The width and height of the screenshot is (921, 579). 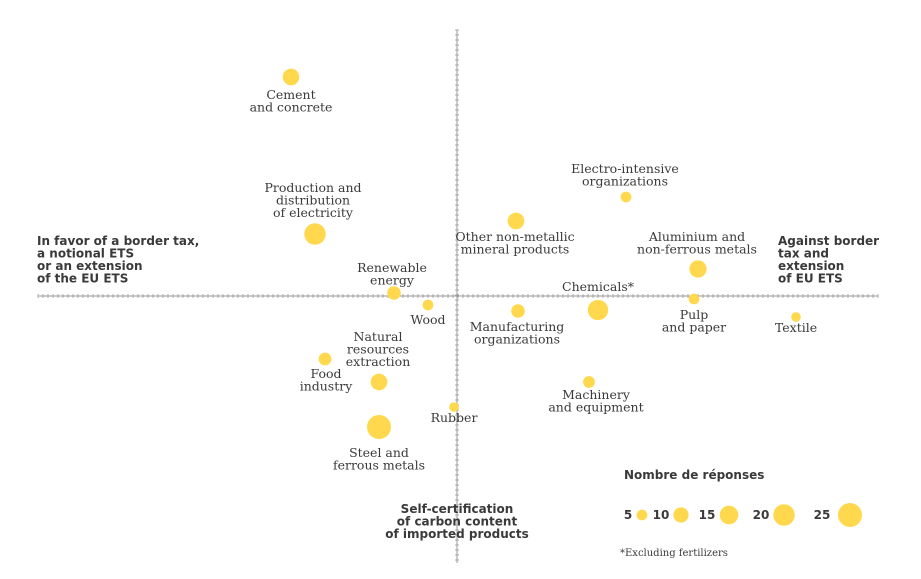 What do you see at coordinates (517, 326) in the screenshot?
I see `bubble-label-line: Manufacturing` at bounding box center [517, 326].